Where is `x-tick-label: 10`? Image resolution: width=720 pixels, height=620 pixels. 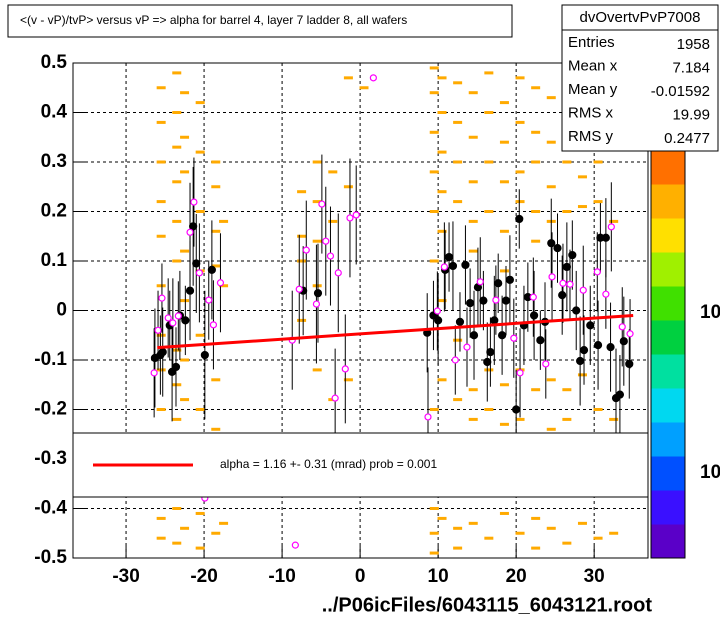
x-tick-label: 10 is located at coordinates (438, 576).